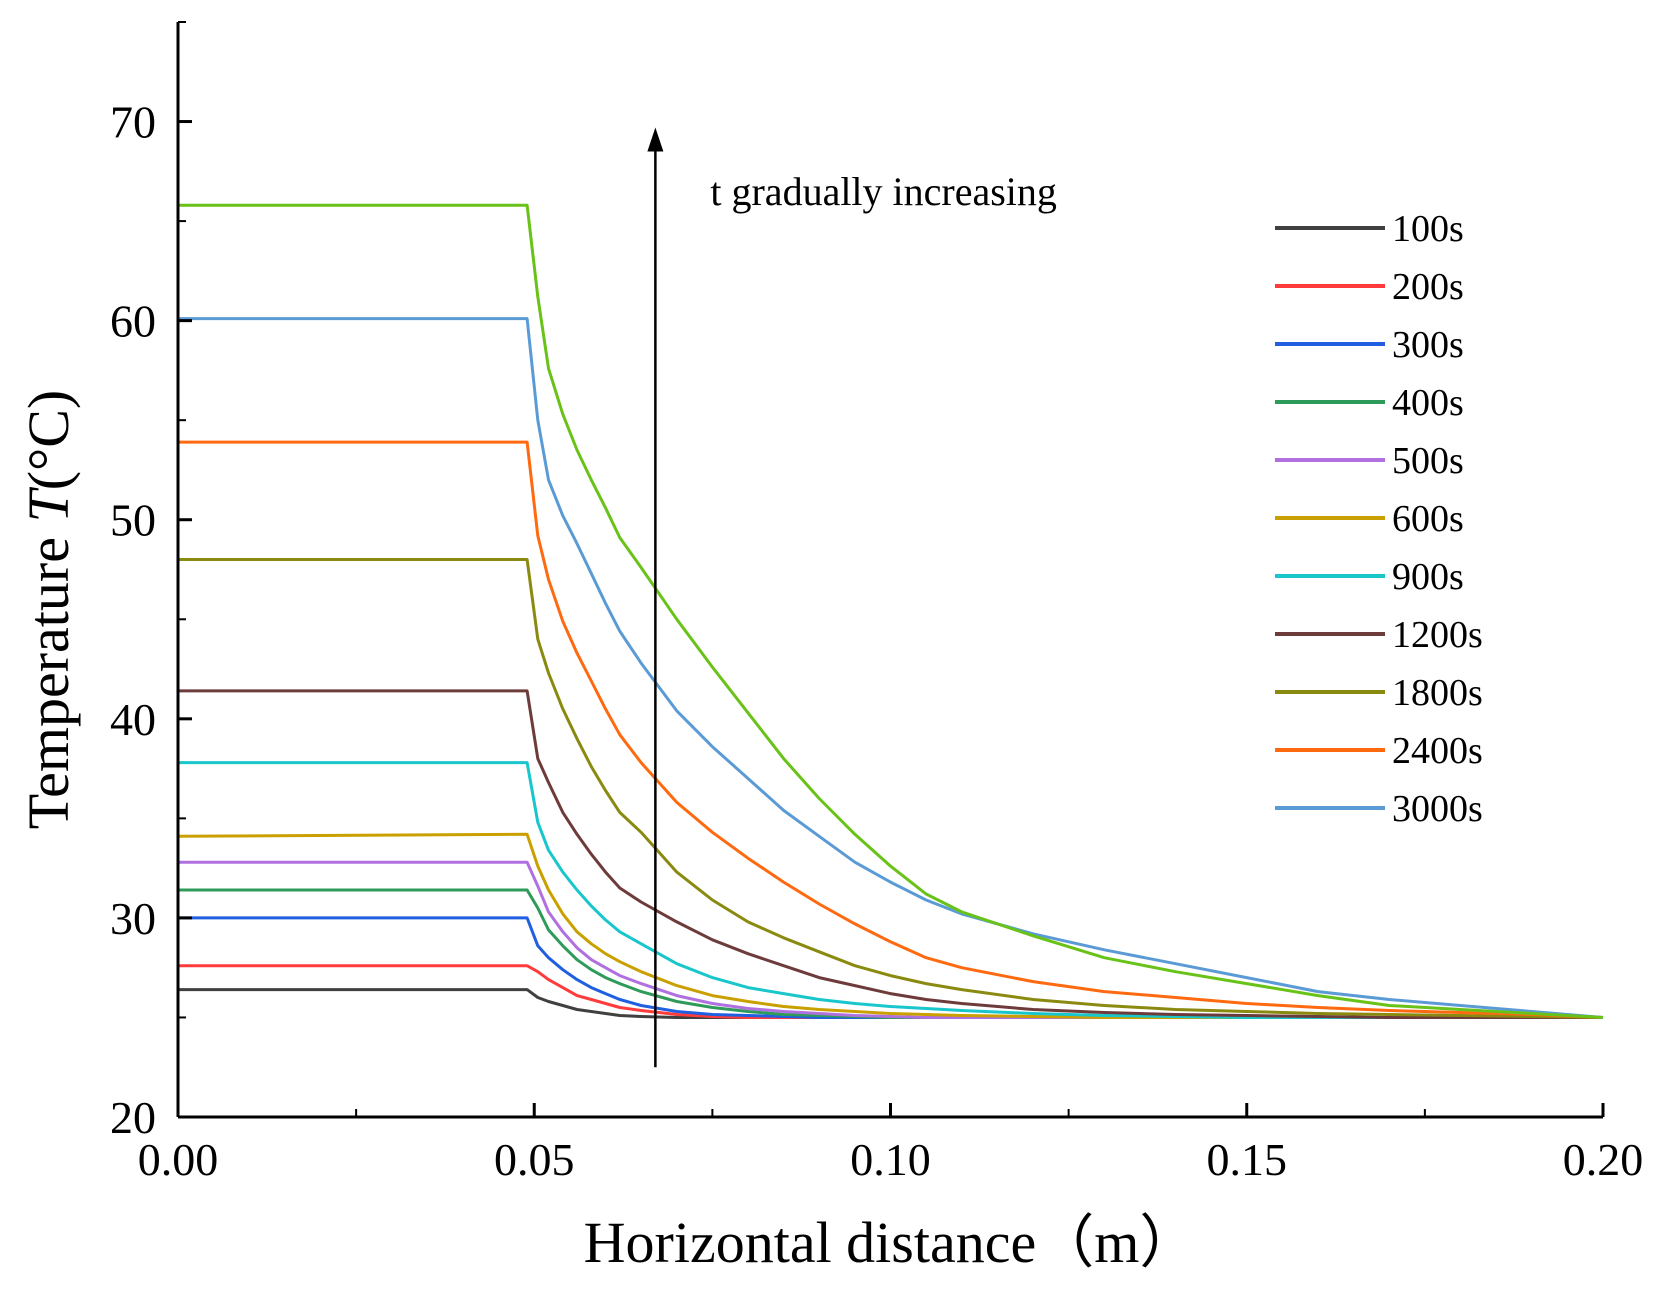  Describe the element at coordinates (1428, 461) in the screenshot. I see `legend-label: 500s` at that location.